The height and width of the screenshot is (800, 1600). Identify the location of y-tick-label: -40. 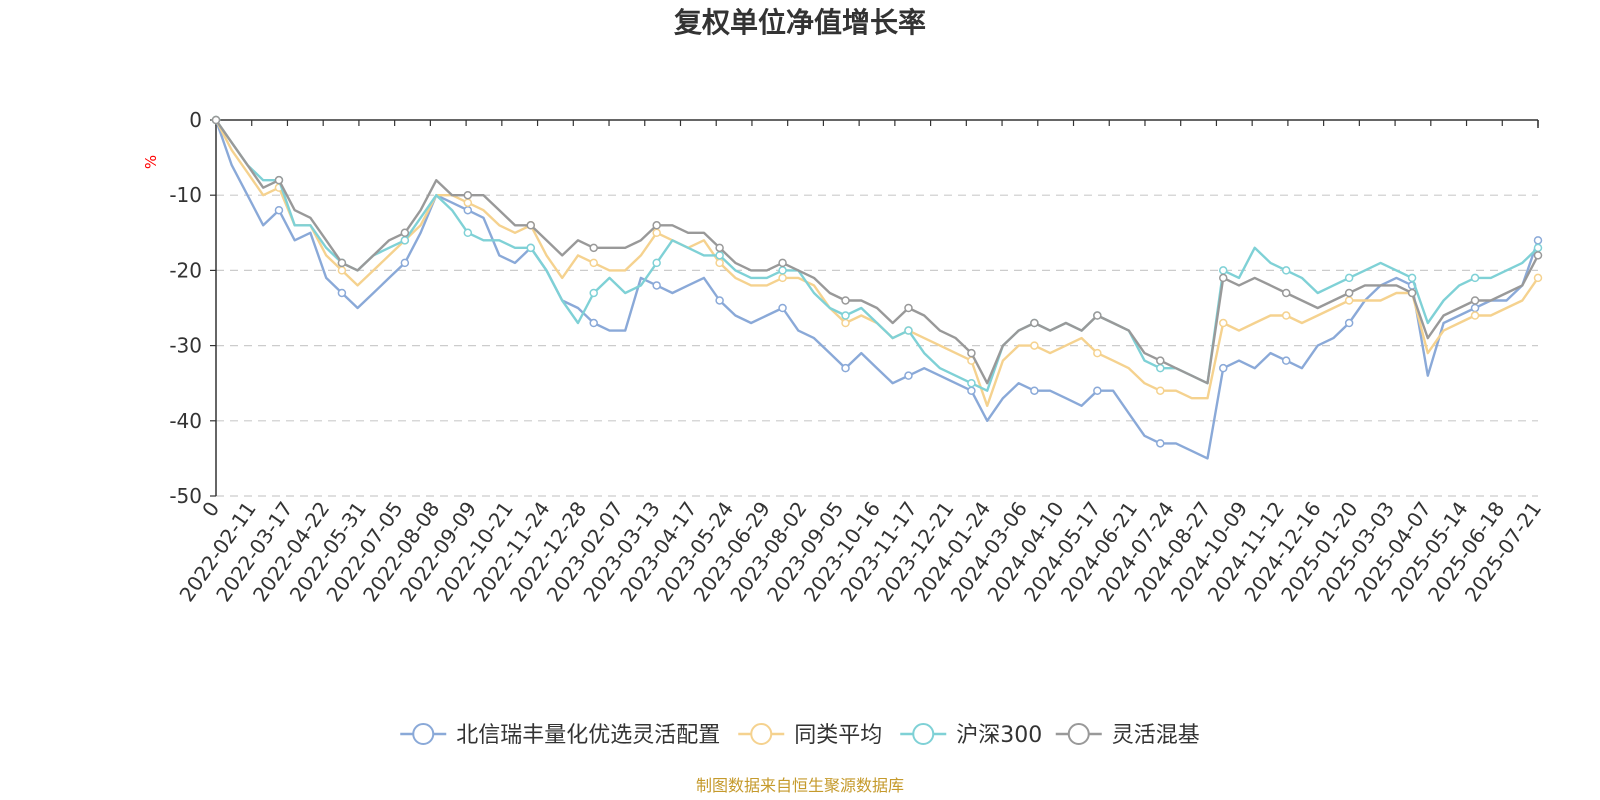
(185, 421).